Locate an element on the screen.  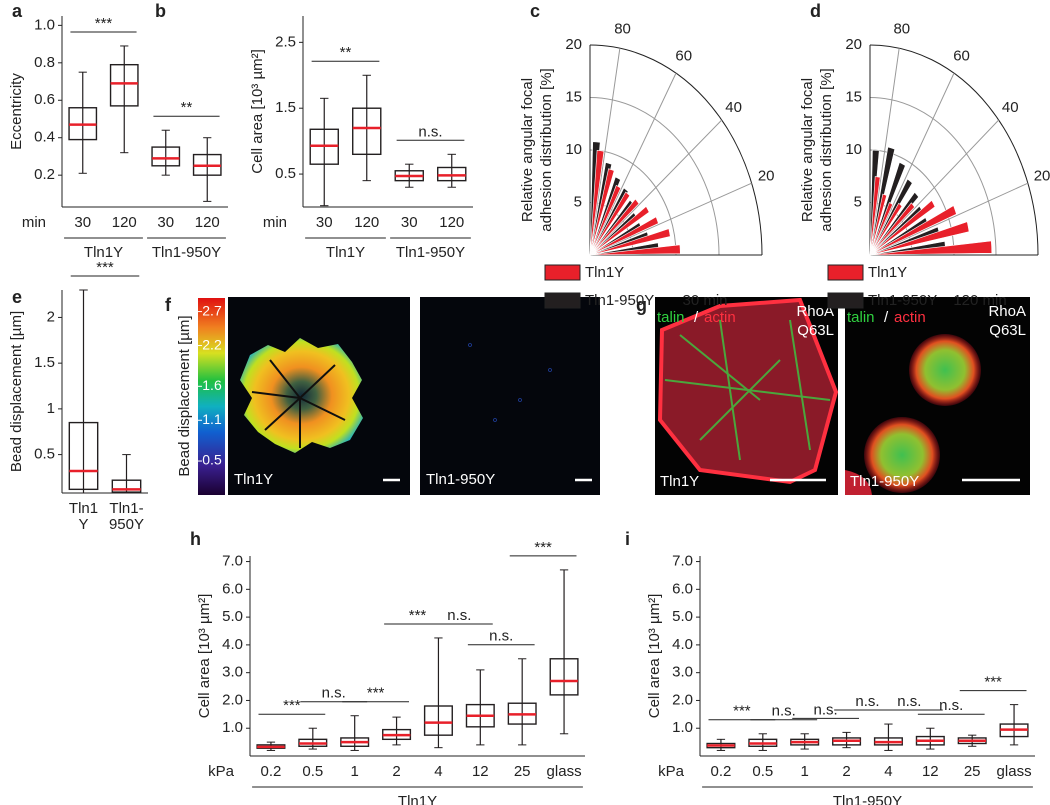
image-label: Tln1Y is located at coordinates (679, 481).